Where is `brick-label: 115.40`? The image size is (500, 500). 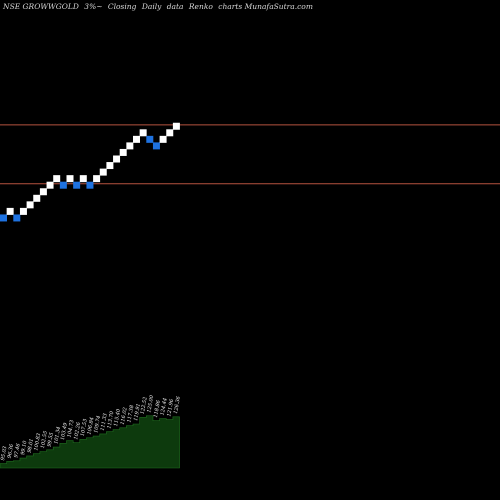 brick-label: 115.40 is located at coordinates (117, 417).